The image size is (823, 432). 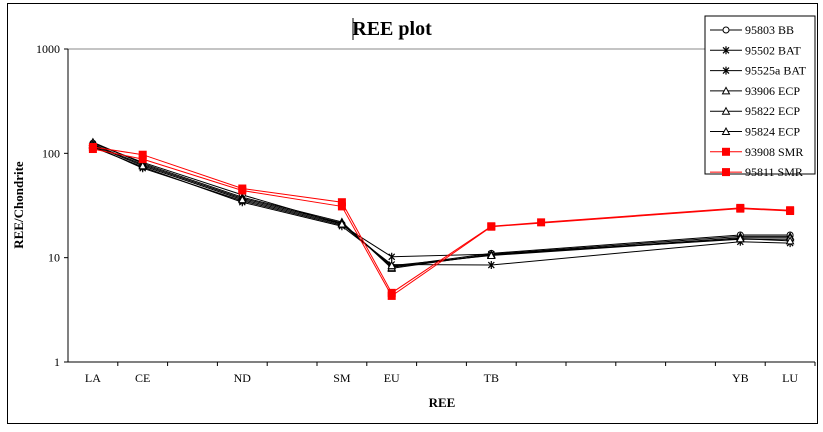 What do you see at coordinates (774, 172) in the screenshot?
I see `legend-label: 95811 SMR` at bounding box center [774, 172].